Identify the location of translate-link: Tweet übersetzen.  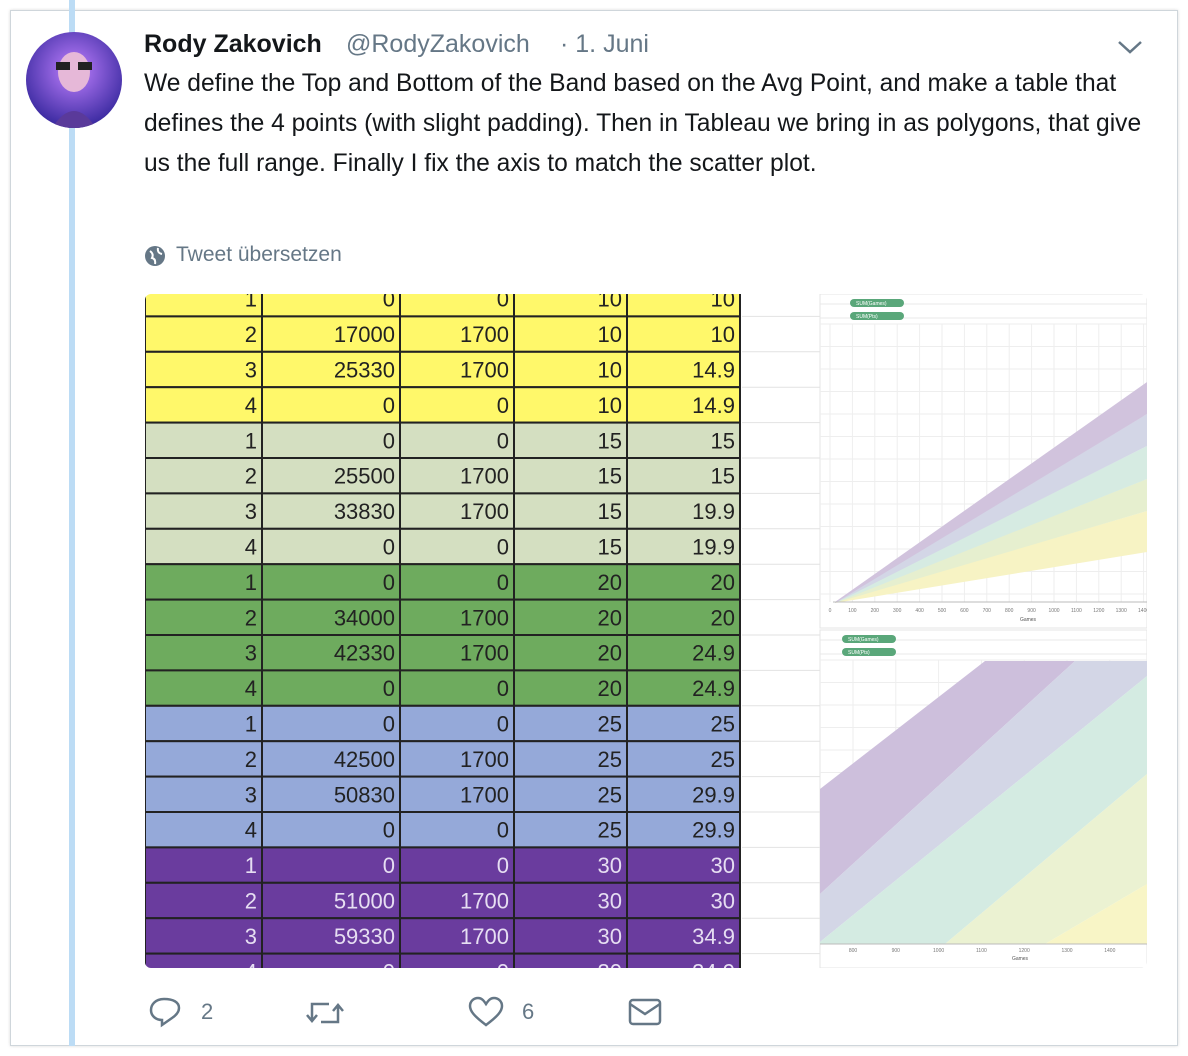
(259, 254).